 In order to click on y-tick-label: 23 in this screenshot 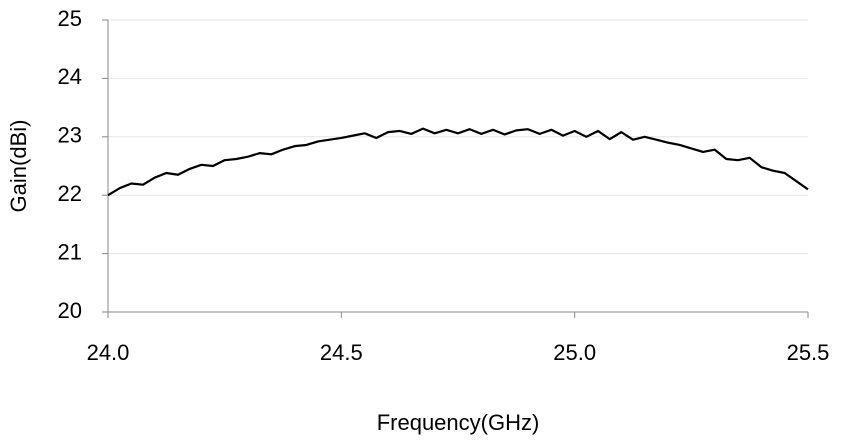, I will do `click(70, 135)`.